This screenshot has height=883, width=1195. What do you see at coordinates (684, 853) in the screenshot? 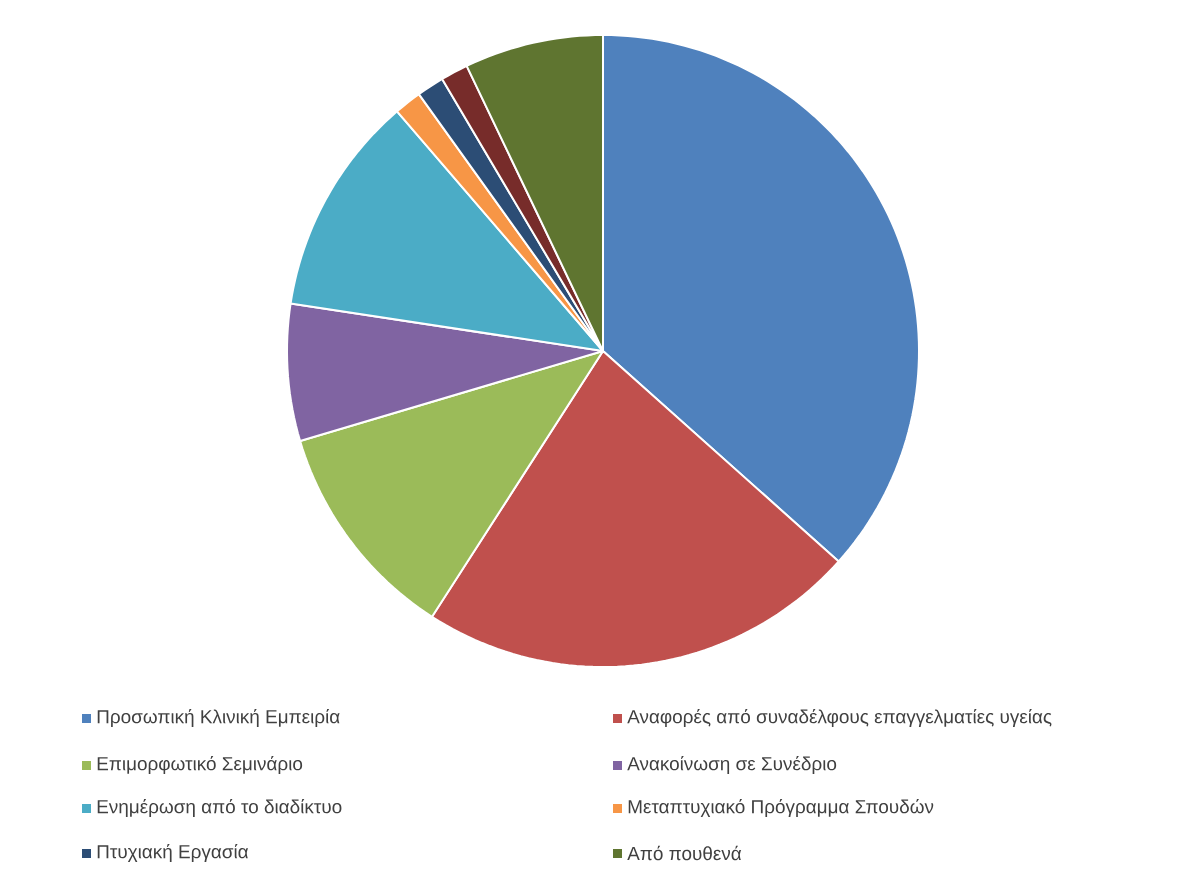
I see `legend-label: Από πουθενά` at bounding box center [684, 853].